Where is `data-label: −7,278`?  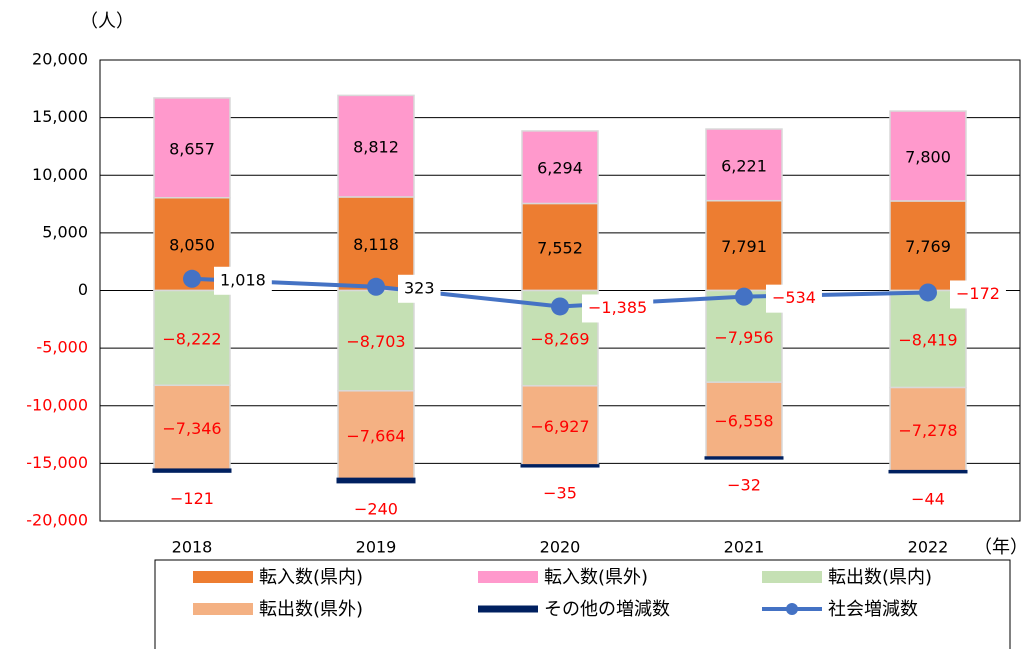
data-label: −7,278 is located at coordinates (927, 430).